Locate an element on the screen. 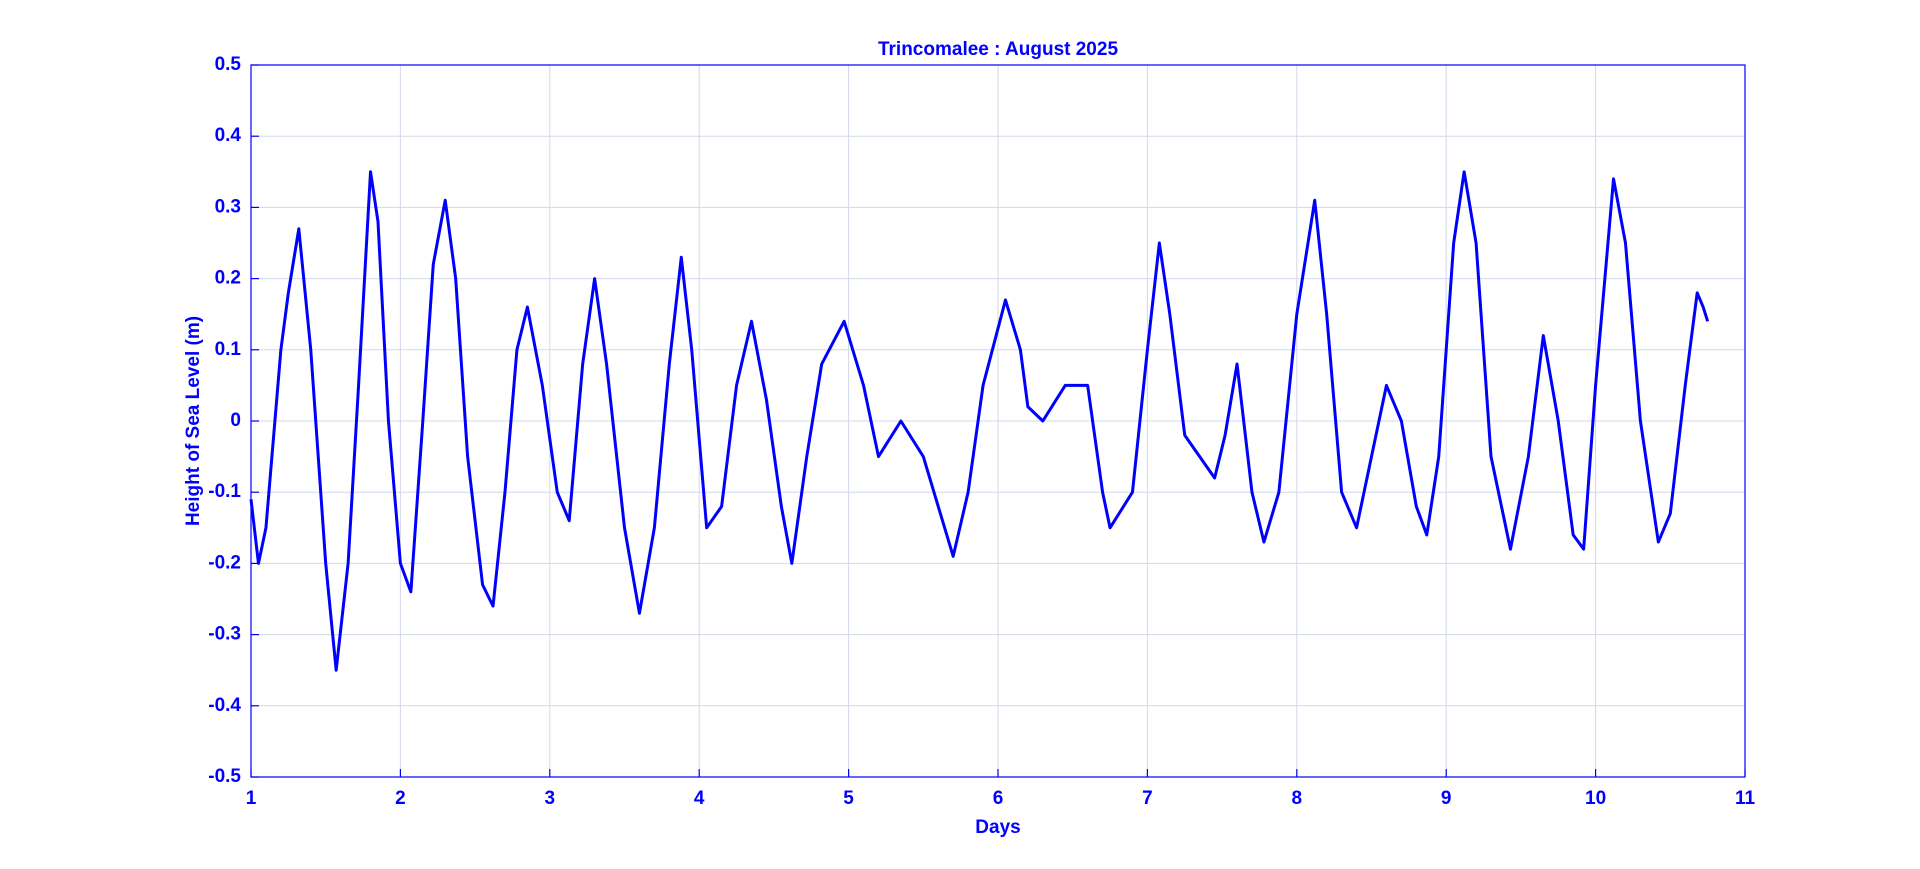 Image resolution: width=1920 pixels, height=869 pixels. x-tick-label: 1 is located at coordinates (251, 798).